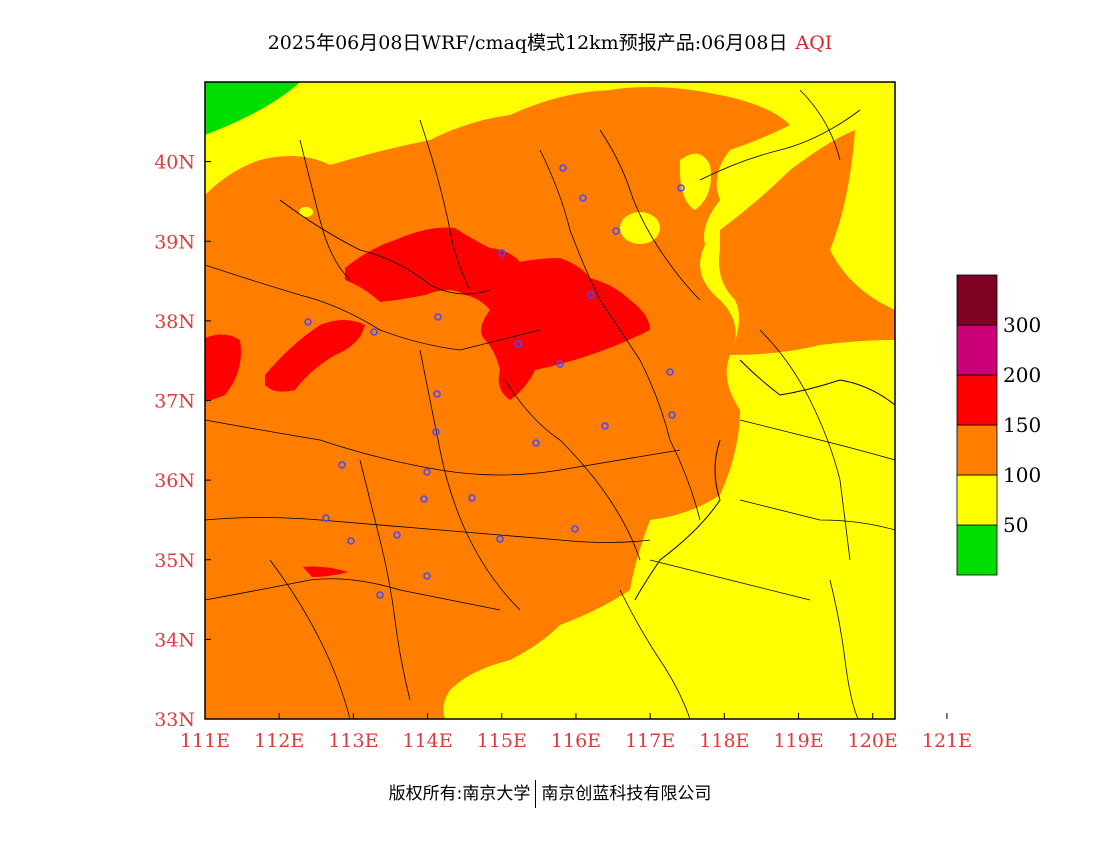 This screenshot has width=1100, height=850. Describe the element at coordinates (502, 741) in the screenshot. I see `lon-tick-label: 115E` at that location.